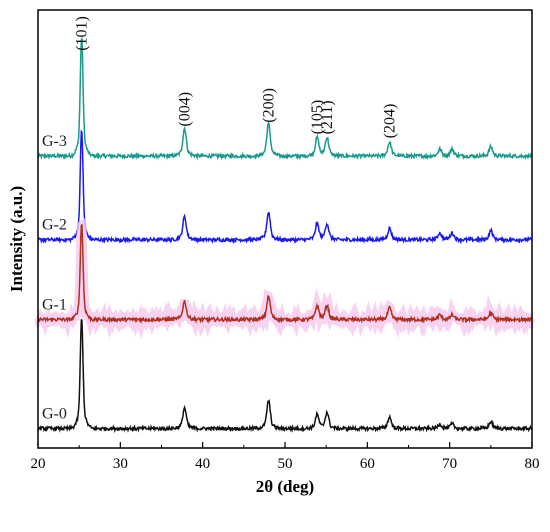 This screenshot has width=550, height=532. Describe the element at coordinates (54, 305) in the screenshot. I see `series-label: G-1` at that location.